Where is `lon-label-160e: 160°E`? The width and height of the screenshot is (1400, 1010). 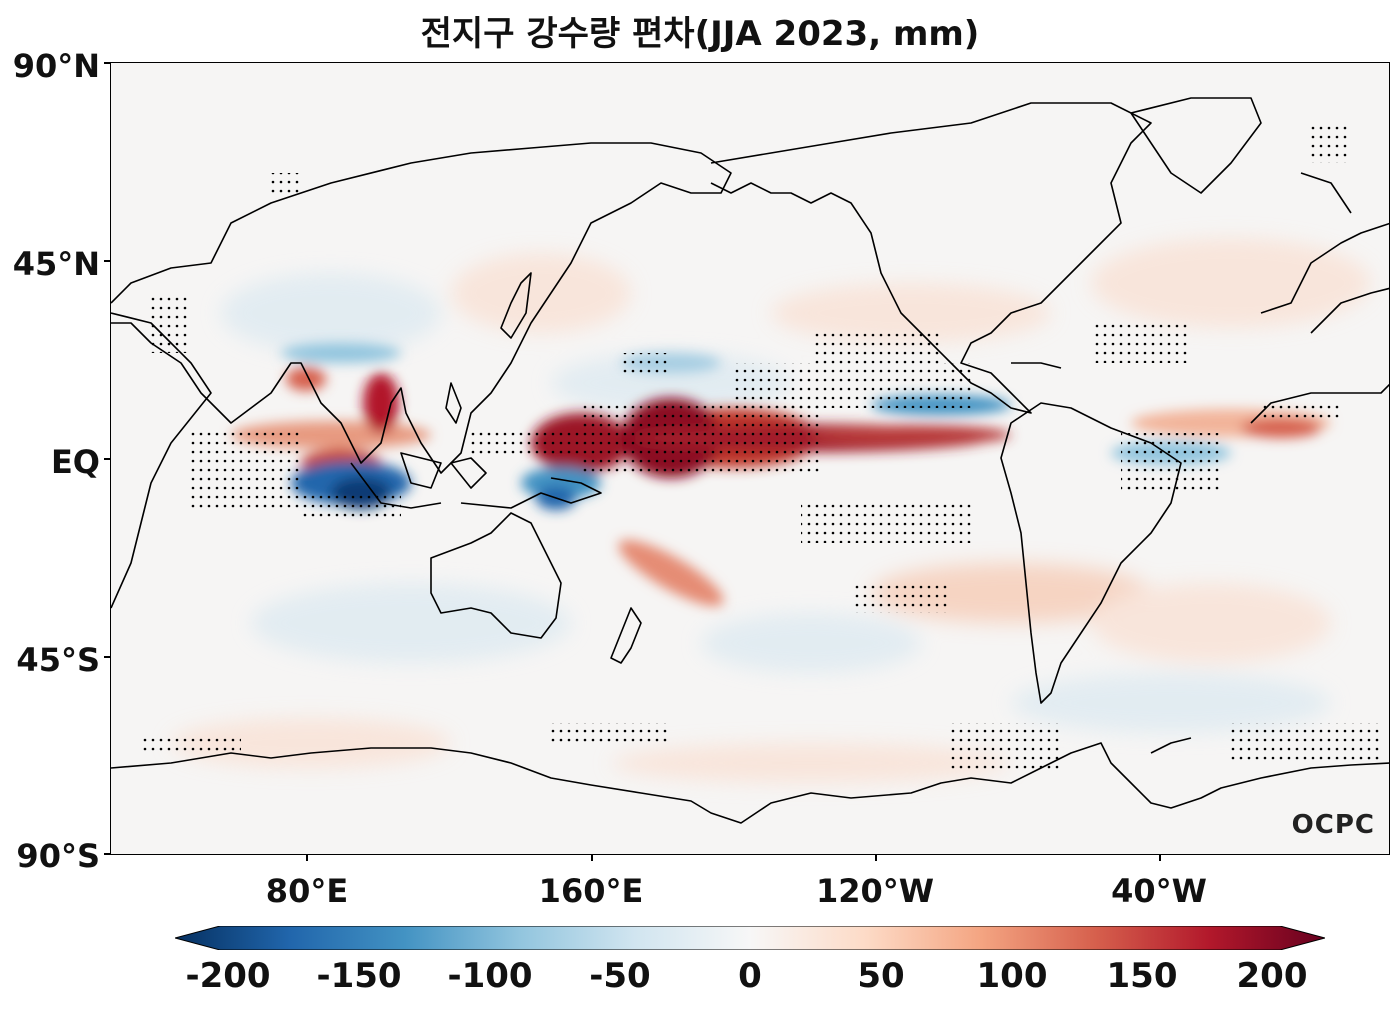
lon-label-160e: 160°E is located at coordinates (591, 891).